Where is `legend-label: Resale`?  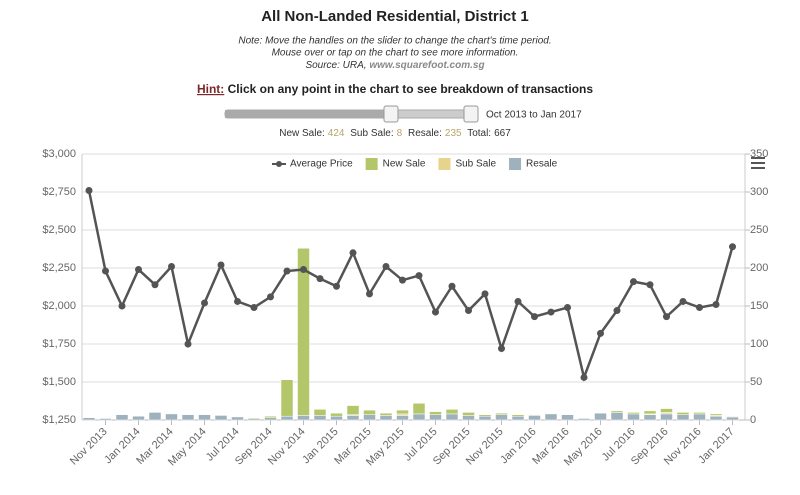 legend-label: Resale is located at coordinates (542, 164).